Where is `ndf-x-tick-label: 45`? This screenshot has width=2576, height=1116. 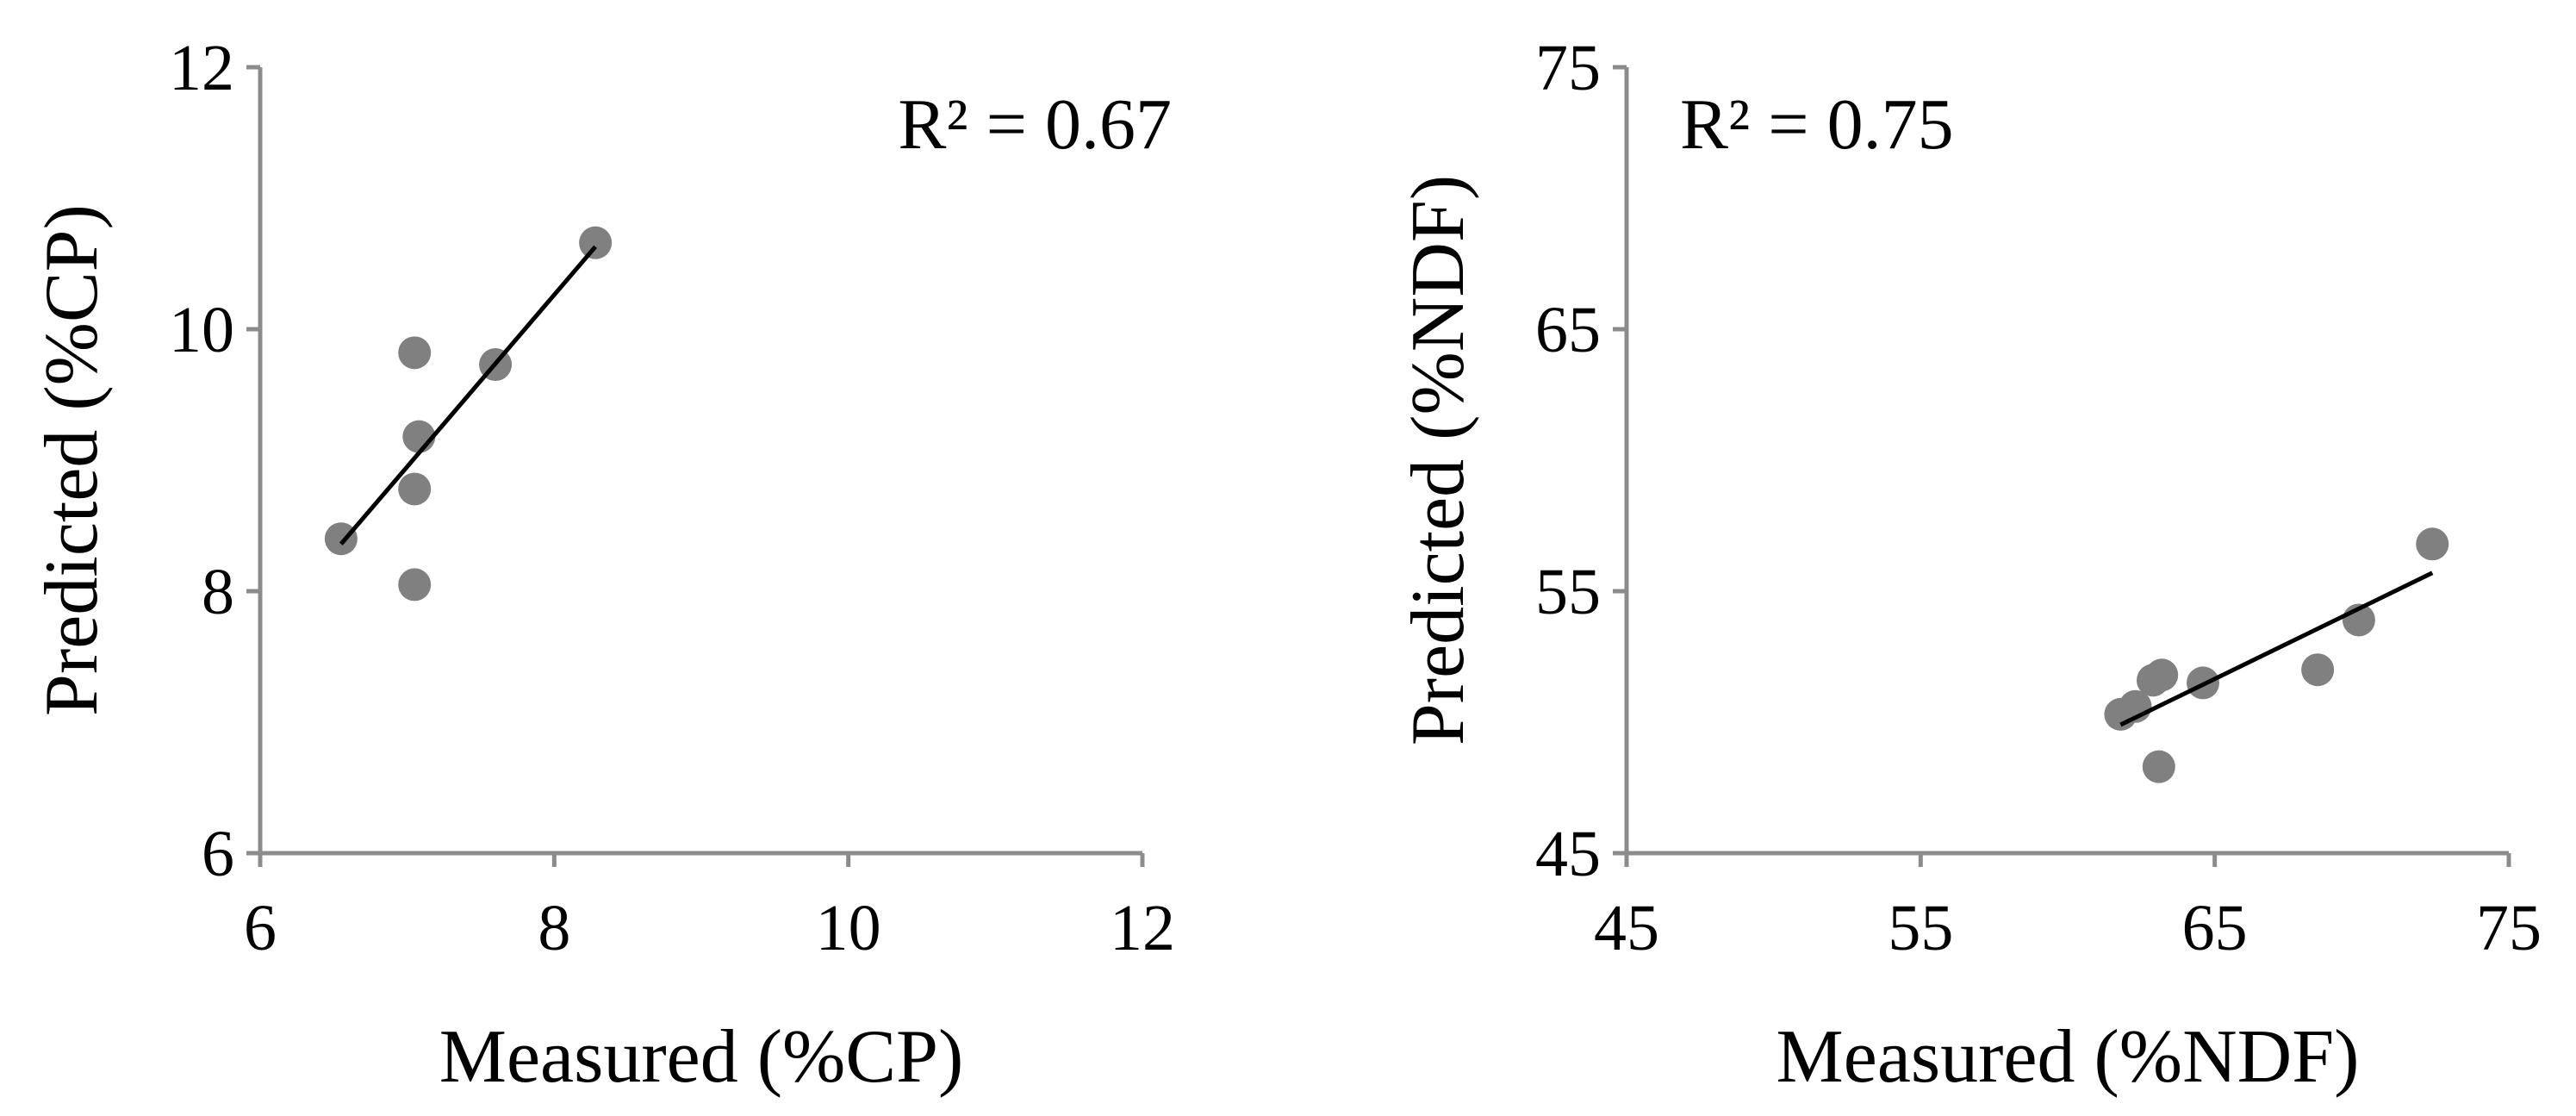
ndf-x-tick-label: 45 is located at coordinates (1627, 928).